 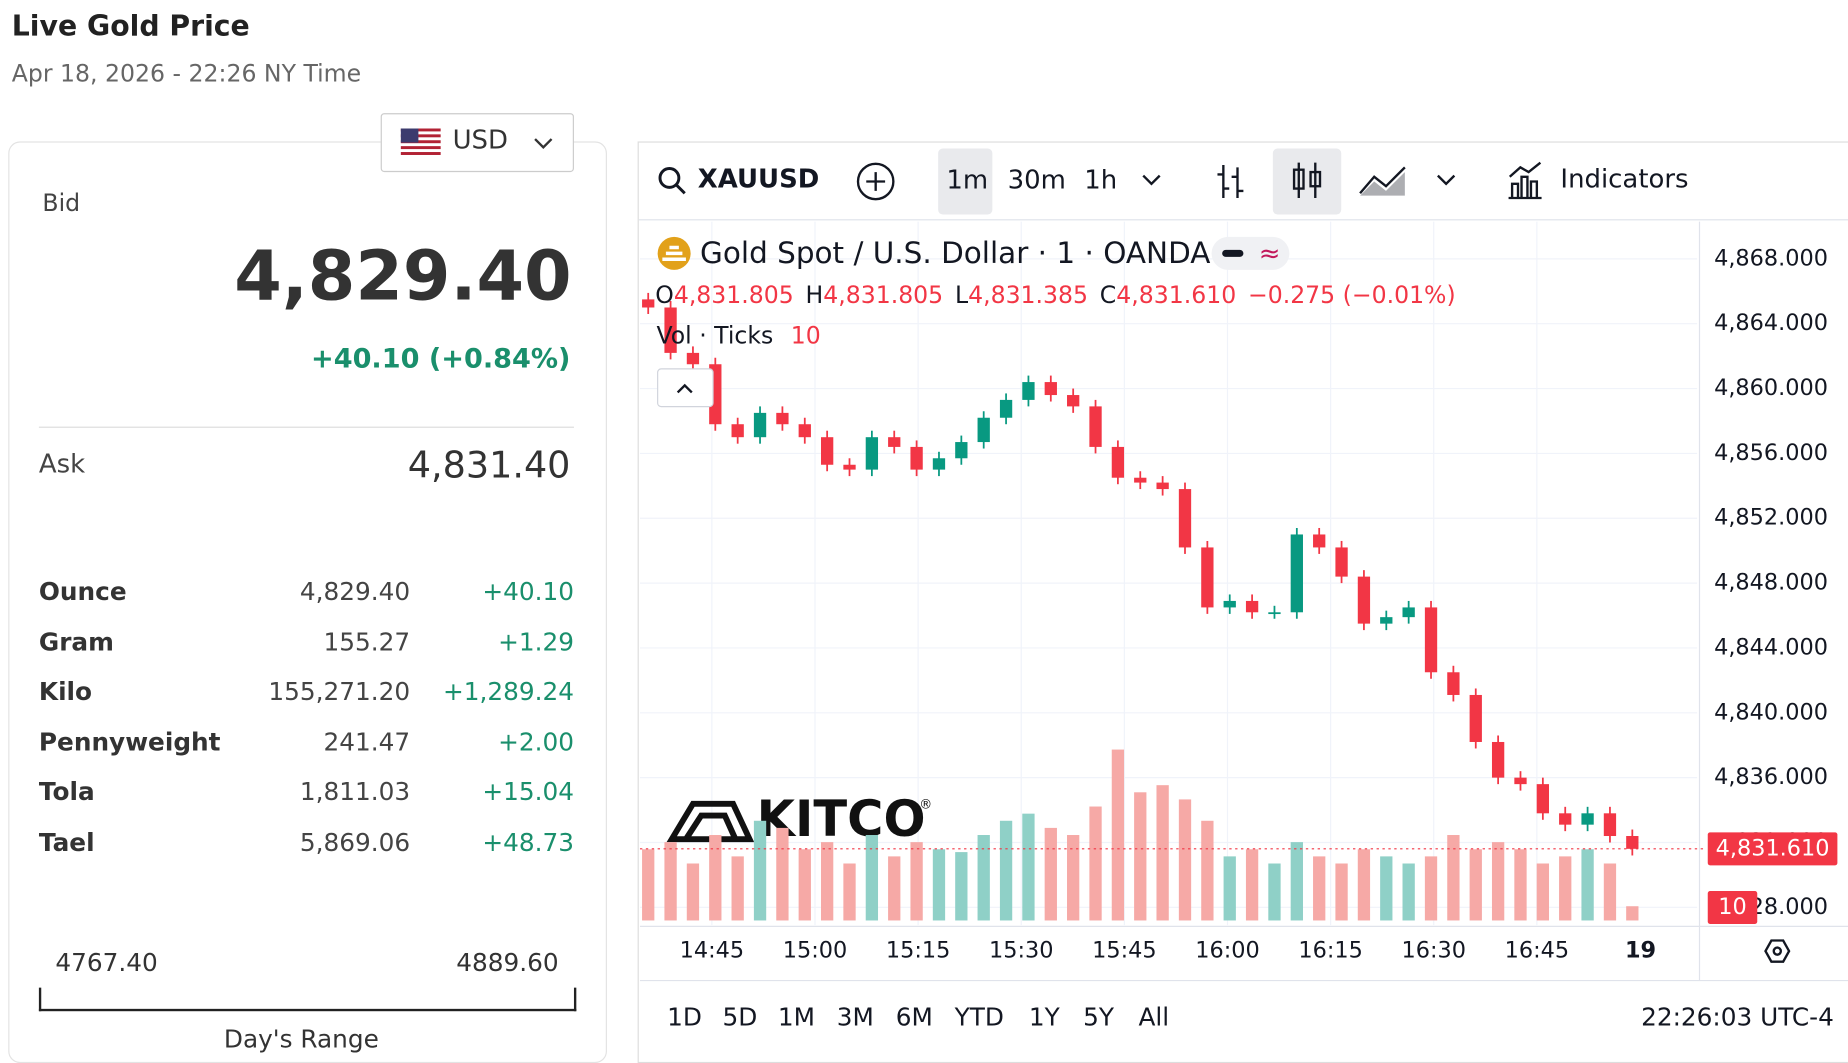 I want to click on page-title: Live Gold Price, so click(x=130, y=26).